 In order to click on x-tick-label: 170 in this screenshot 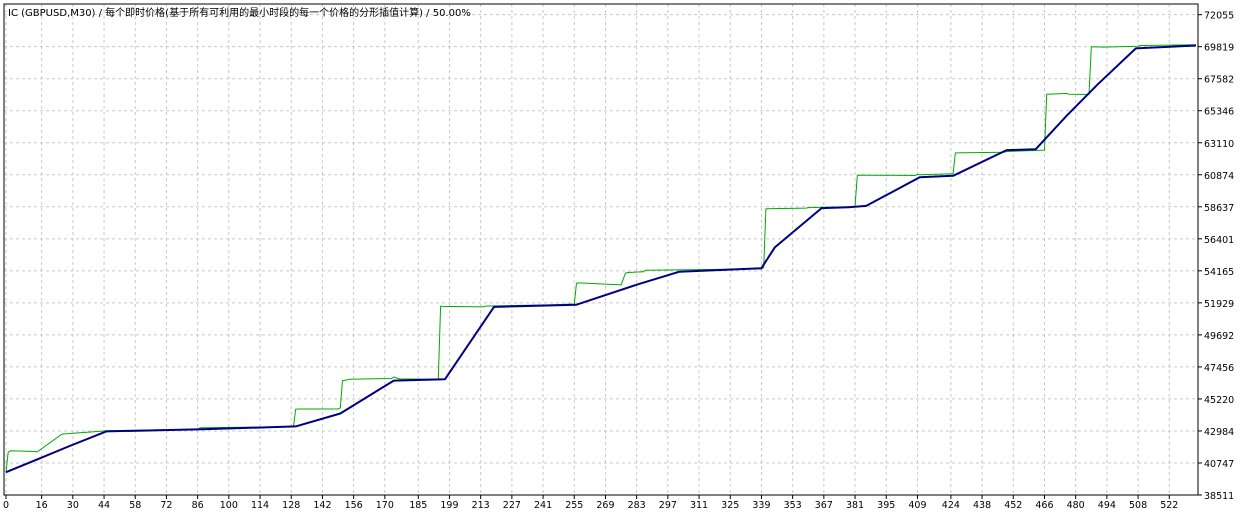, I will do `click(385, 505)`.